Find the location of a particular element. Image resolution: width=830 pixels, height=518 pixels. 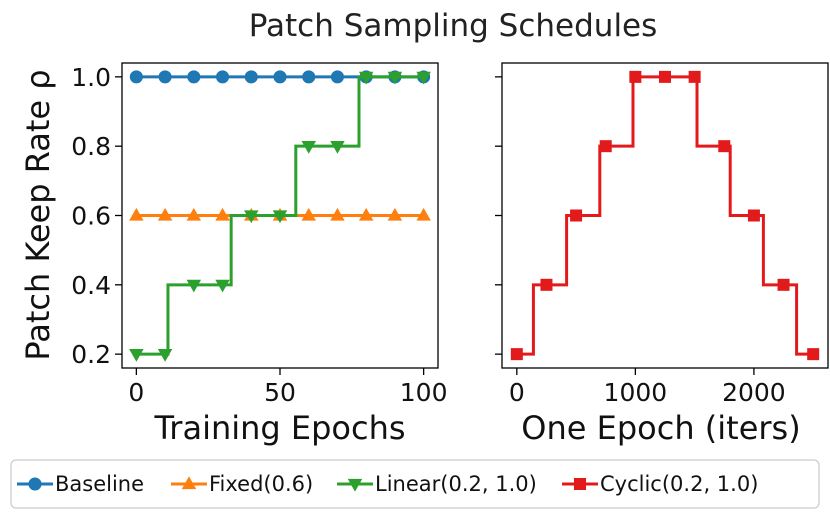

legend-box is located at coordinates (415, 484).